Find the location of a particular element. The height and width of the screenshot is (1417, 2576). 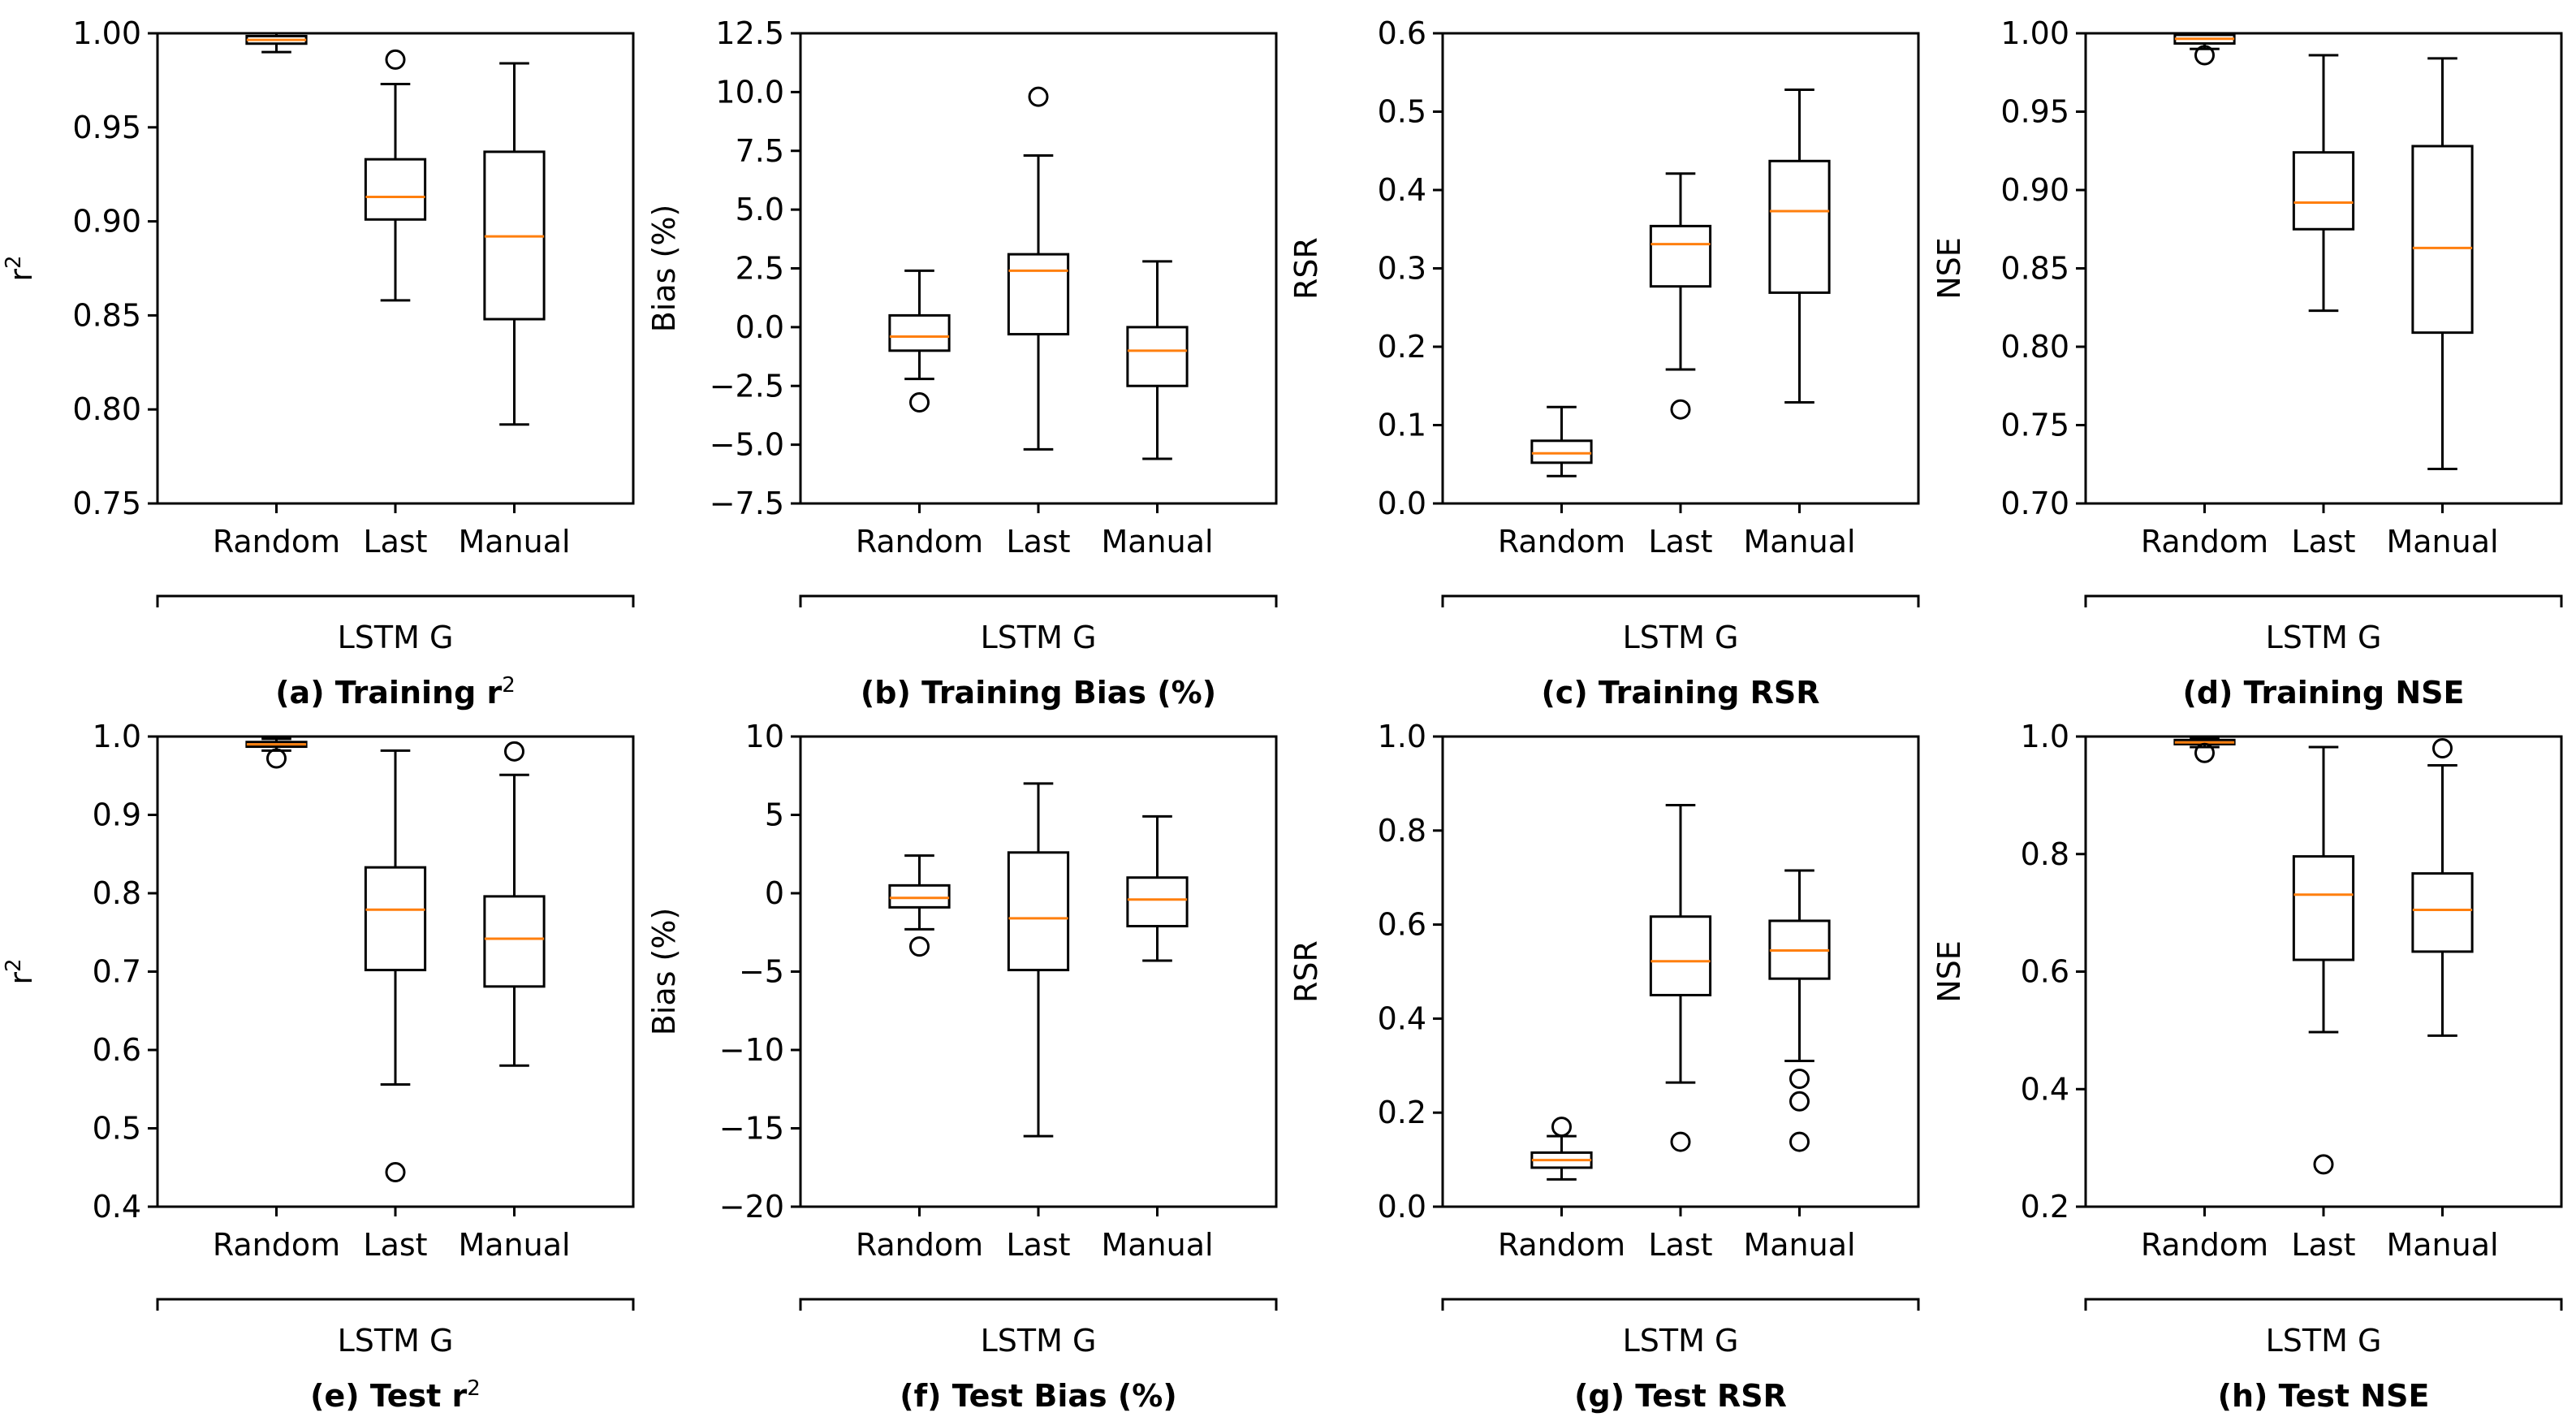

y-axis-label: r2 is located at coordinates (20, 971).